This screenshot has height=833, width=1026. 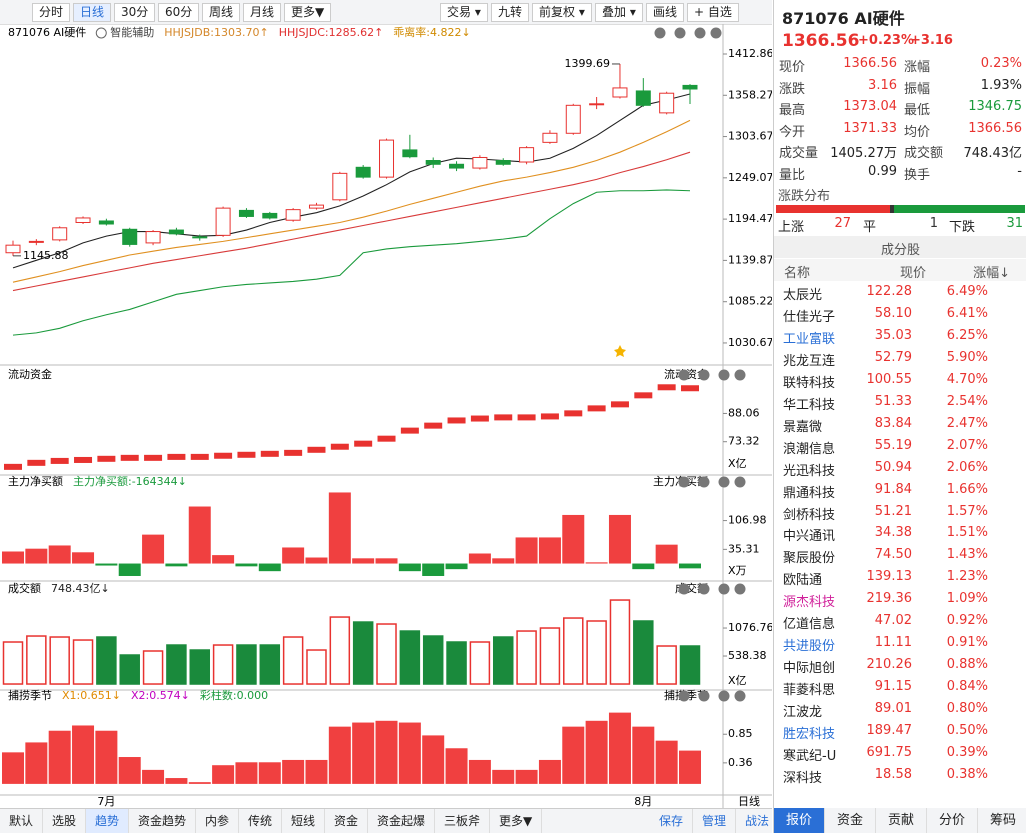 What do you see at coordinates (665, 12) in the screenshot?
I see `tool-button: 画线` at bounding box center [665, 12].